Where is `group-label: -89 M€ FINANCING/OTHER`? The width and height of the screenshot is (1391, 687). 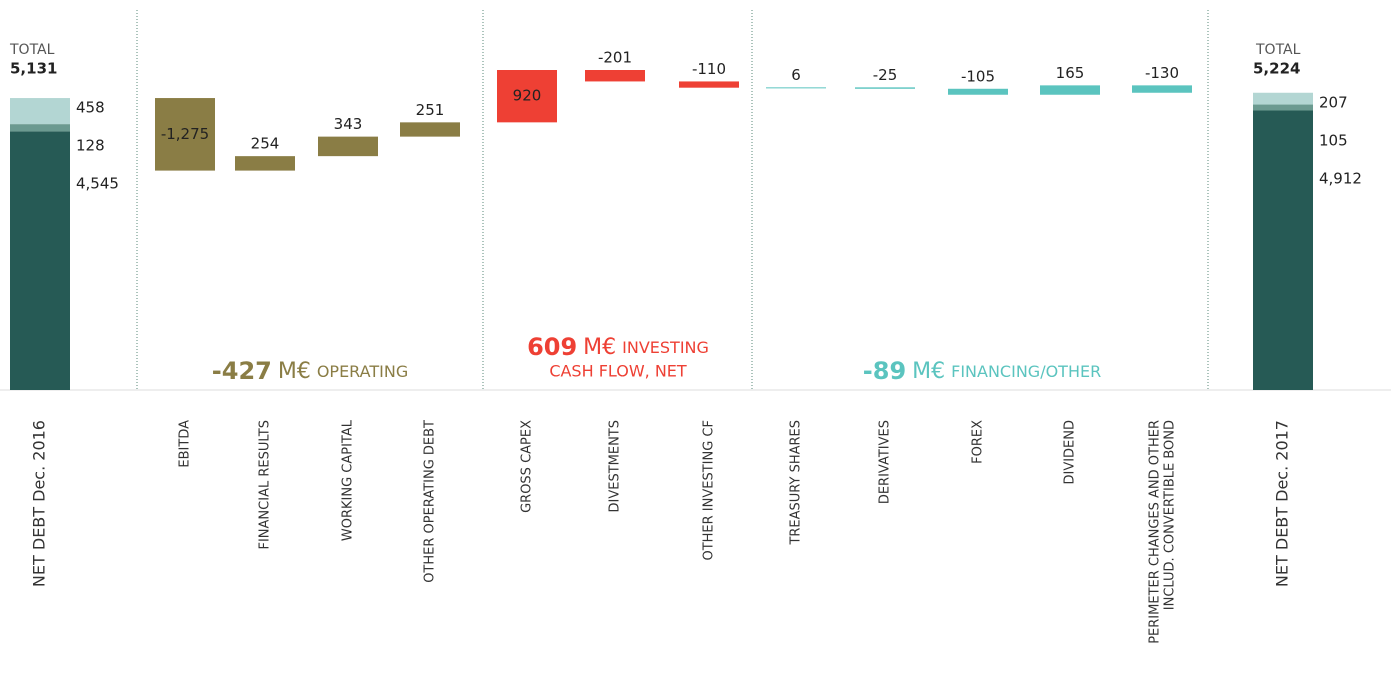
group-label: -89 M€ FINANCING/OTHER is located at coordinates (982, 371).